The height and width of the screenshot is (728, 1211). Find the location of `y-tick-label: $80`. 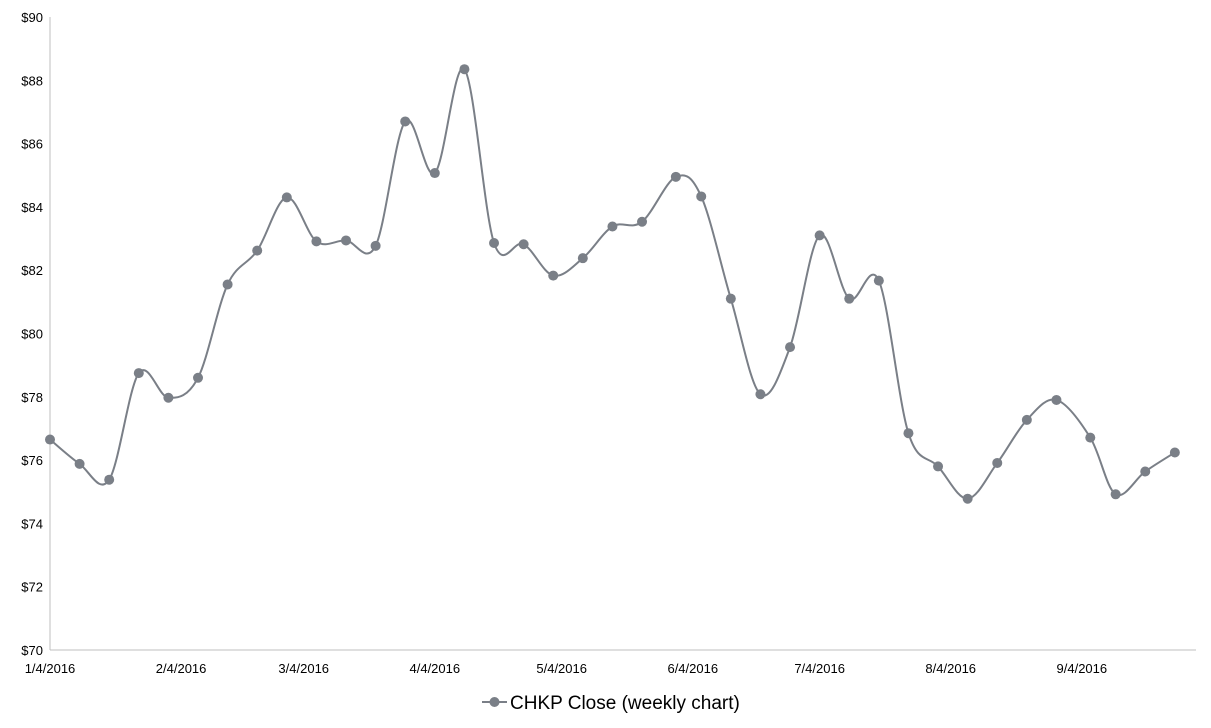

y-tick-label: $80 is located at coordinates (32, 334).